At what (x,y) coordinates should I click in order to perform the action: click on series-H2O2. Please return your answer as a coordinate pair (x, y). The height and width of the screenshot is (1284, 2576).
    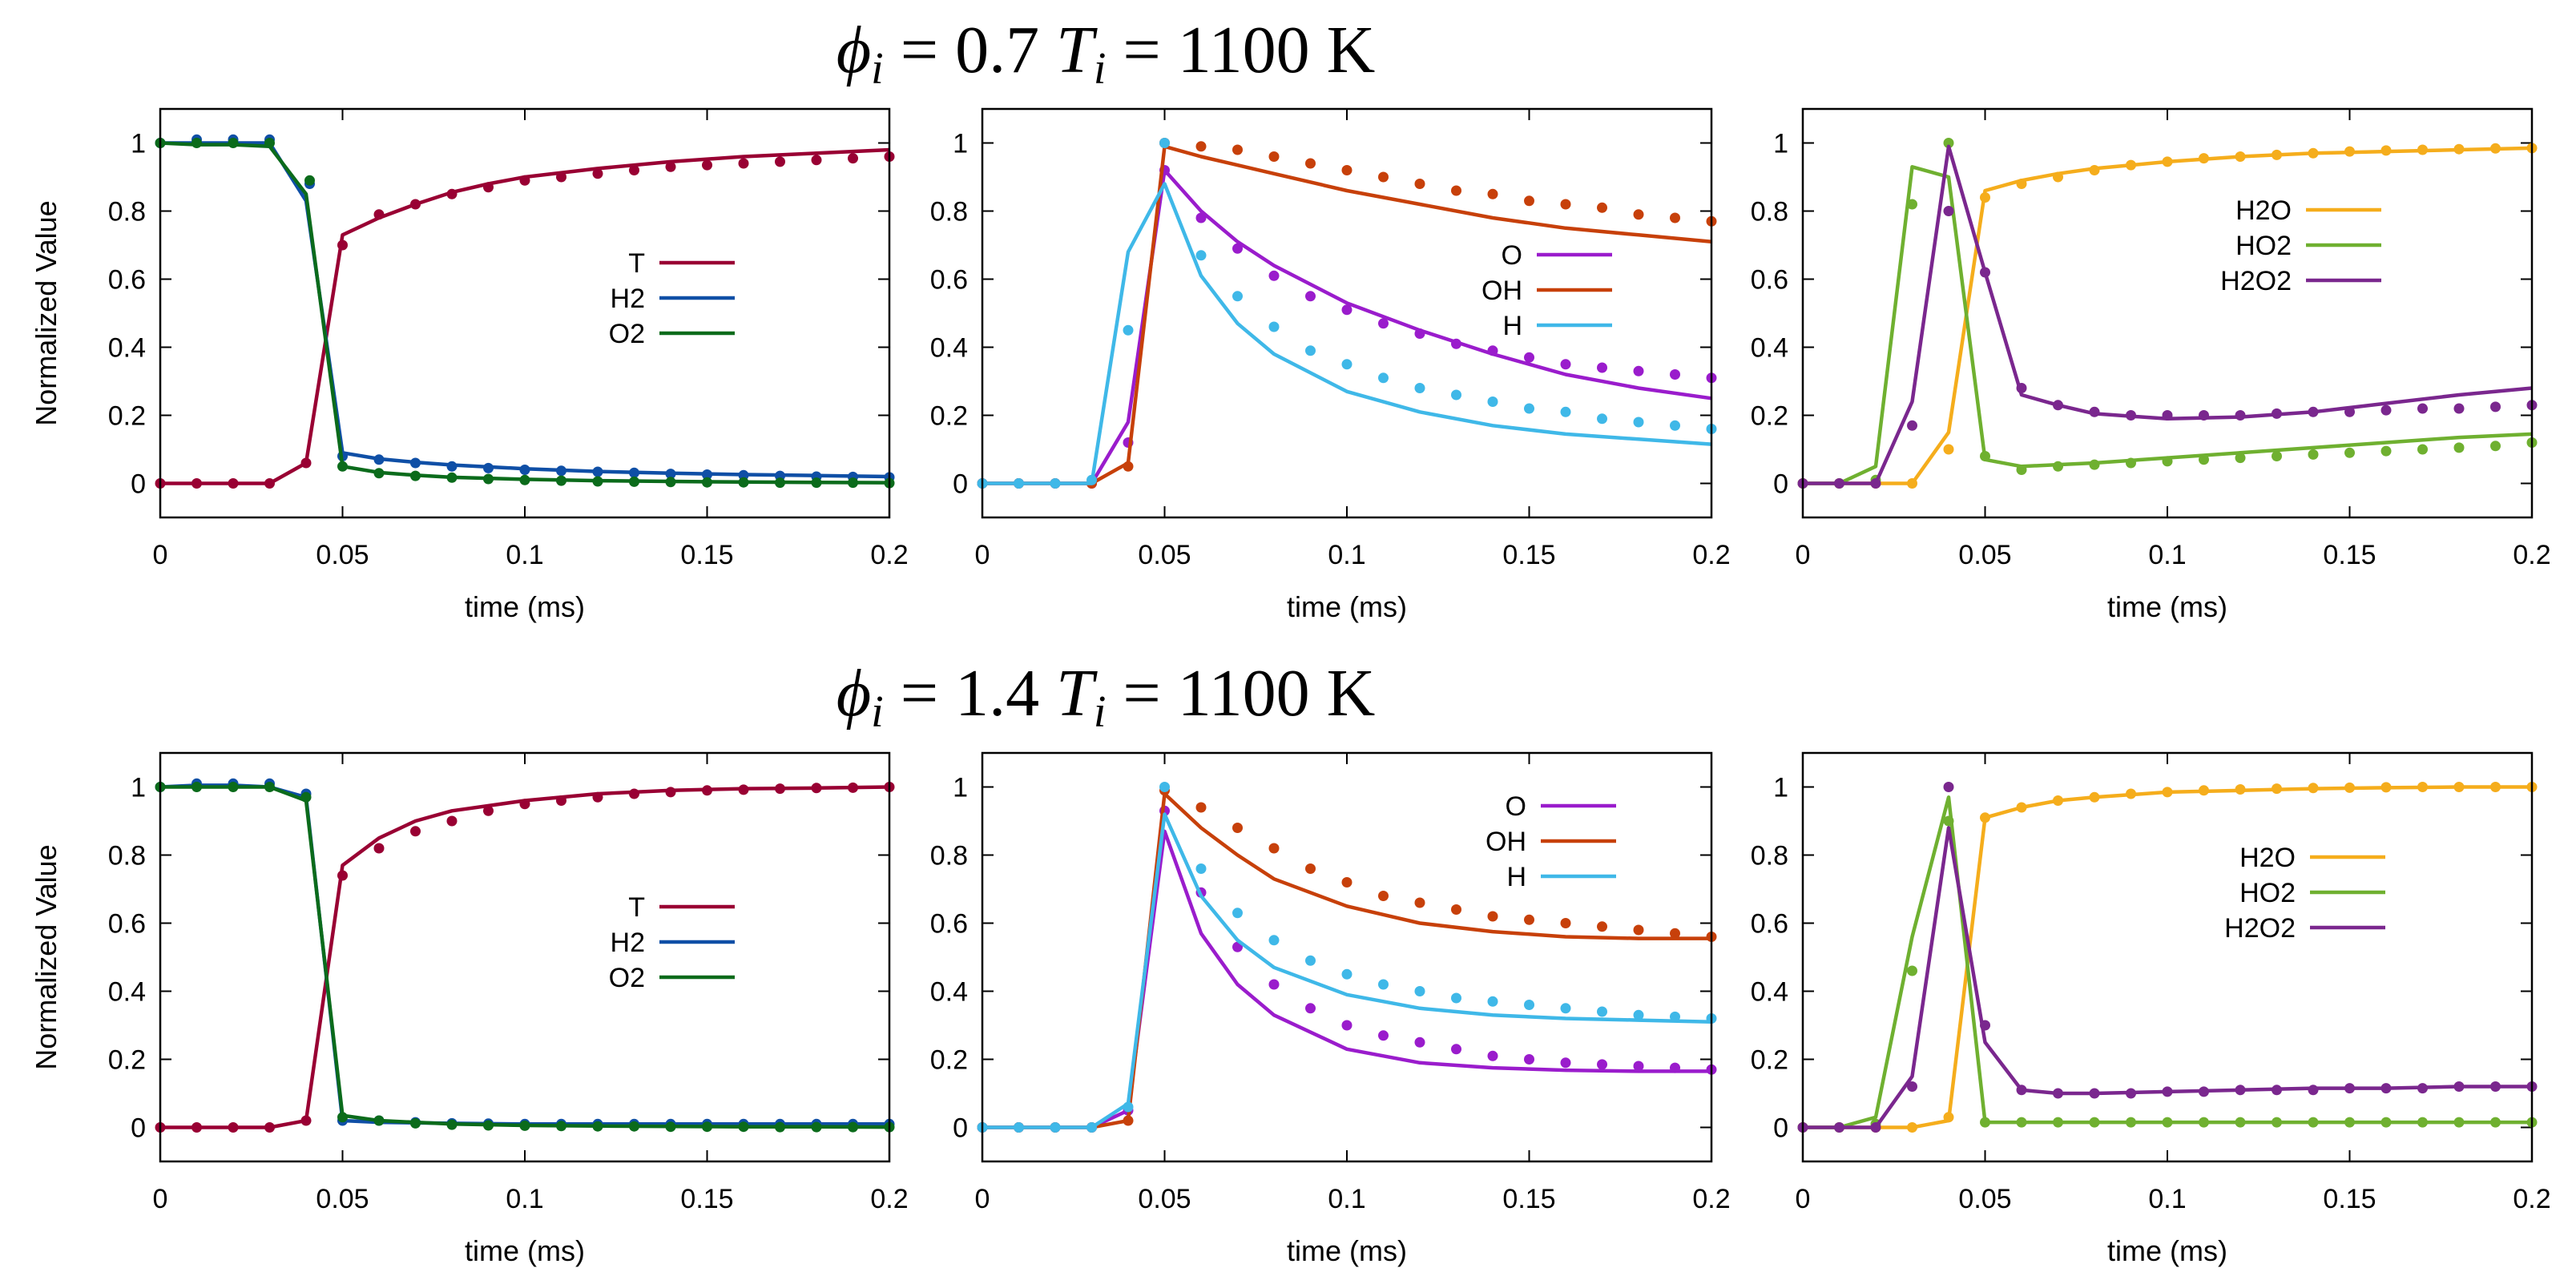
    Looking at the image, I should click on (2167, 316).